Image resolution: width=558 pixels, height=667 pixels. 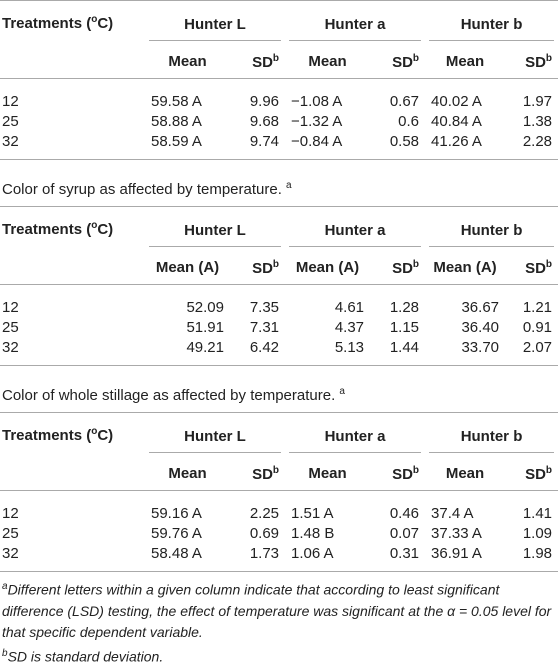 What do you see at coordinates (279, 655) in the screenshot?
I see `footnote: bSD is standard deviation.` at bounding box center [279, 655].